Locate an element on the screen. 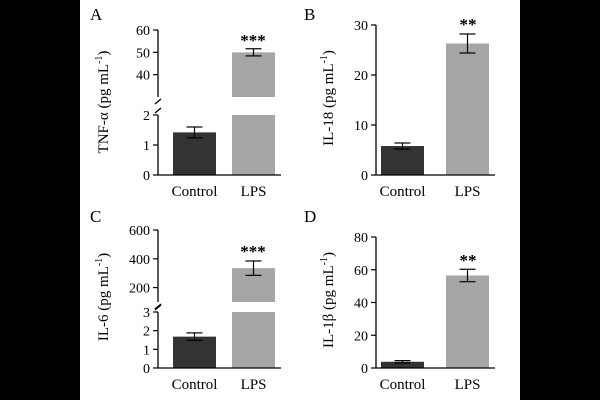  y-tick-upper-label: 40 is located at coordinates (143, 76).